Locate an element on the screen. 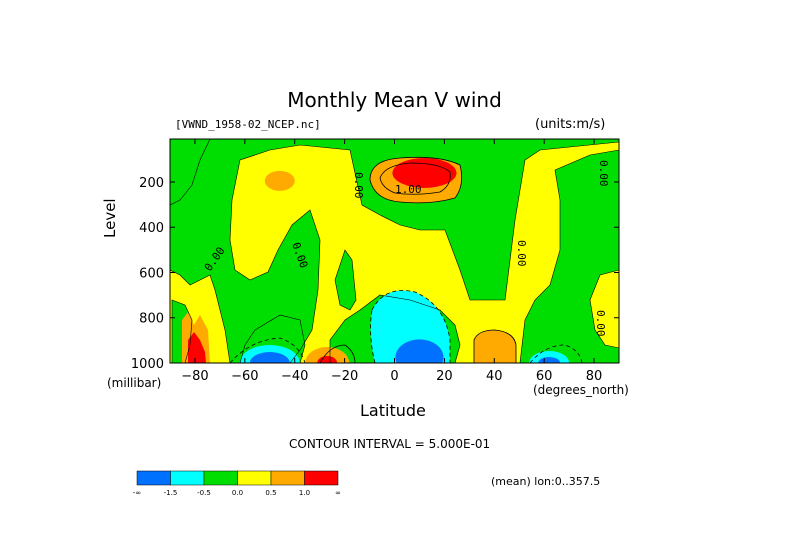 This screenshot has height=558, width=789. field-red-jet is located at coordinates (424, 172).